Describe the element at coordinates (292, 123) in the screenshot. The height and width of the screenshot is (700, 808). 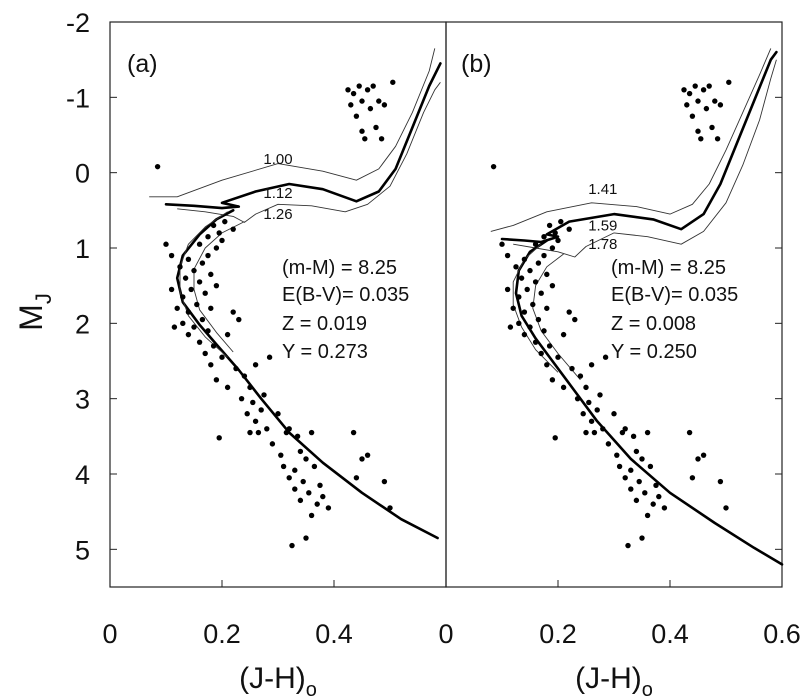
I see `panel-a-isochrone-1.00` at that location.